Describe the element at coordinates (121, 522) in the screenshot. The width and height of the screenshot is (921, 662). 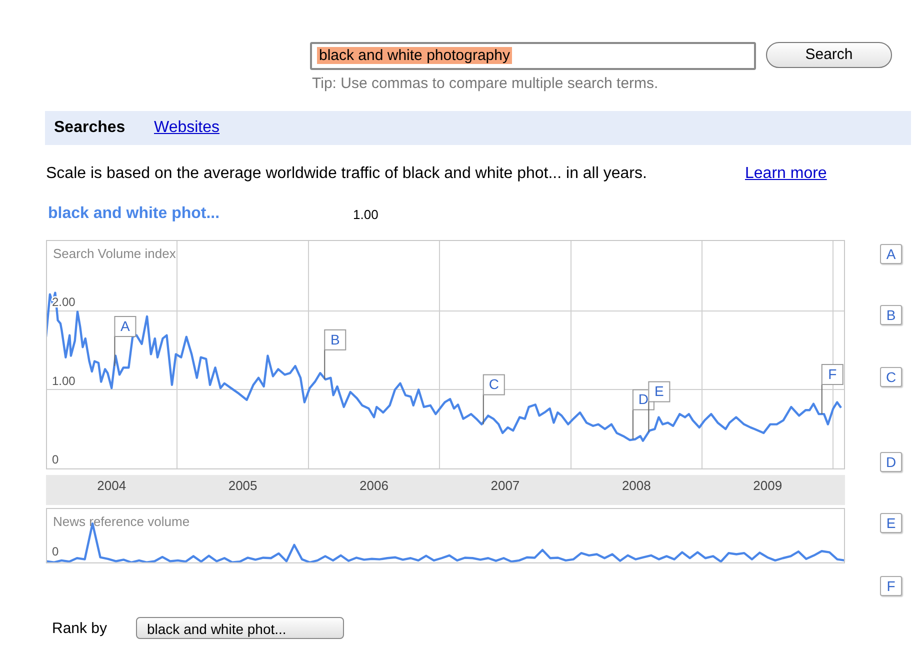
I see `y-axis-title: News reference volume` at that location.